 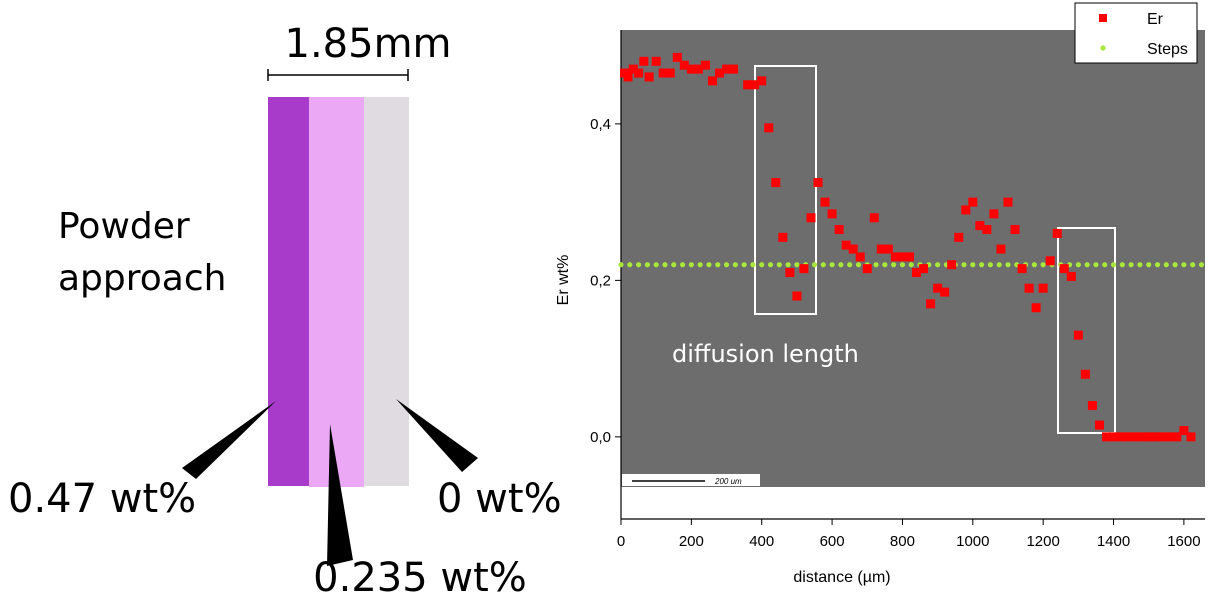 I want to click on y-tick-label: 0,0, so click(x=600, y=437).